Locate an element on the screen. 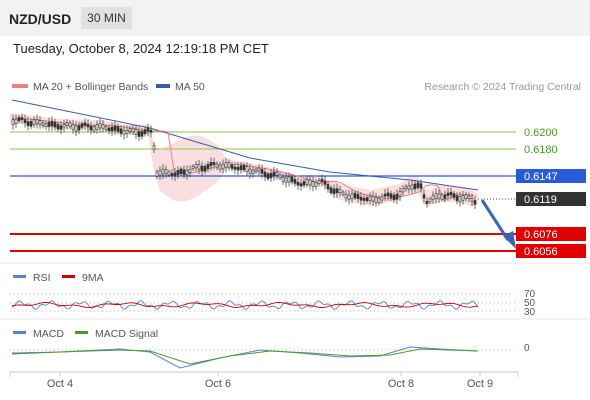 The width and height of the screenshot is (590, 400). macd-zero-label: 0 is located at coordinates (527, 348).